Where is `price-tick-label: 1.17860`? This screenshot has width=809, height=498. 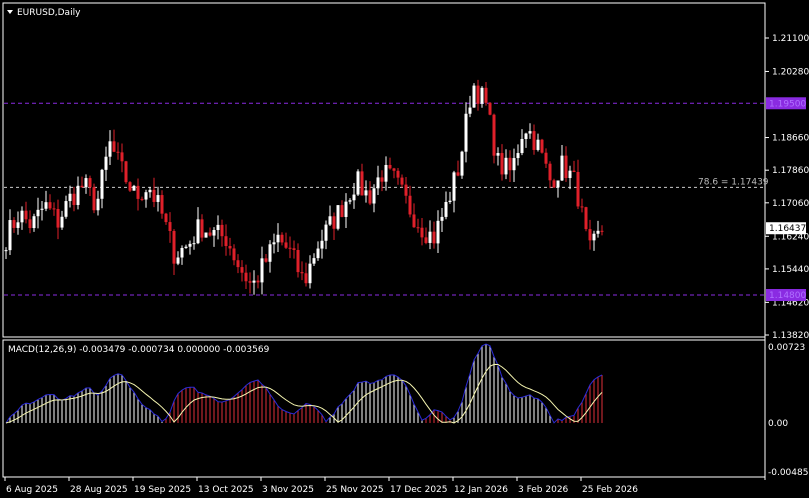 price-tick-label: 1.17860 is located at coordinates (790, 171).